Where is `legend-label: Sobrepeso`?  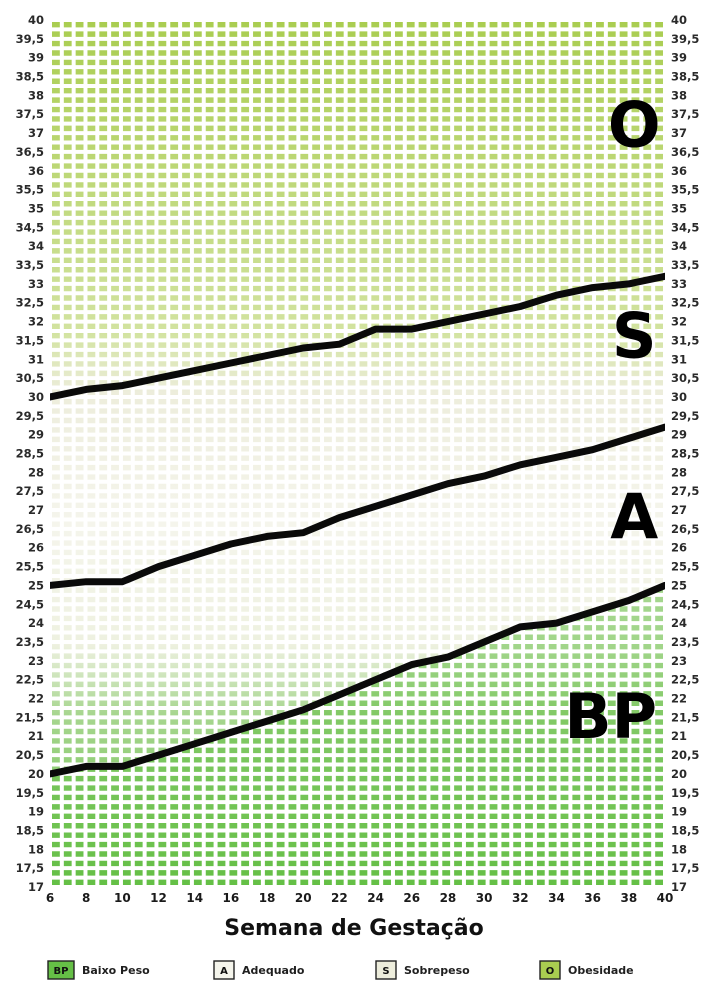
legend-label: Sobrepeso is located at coordinates (437, 970).